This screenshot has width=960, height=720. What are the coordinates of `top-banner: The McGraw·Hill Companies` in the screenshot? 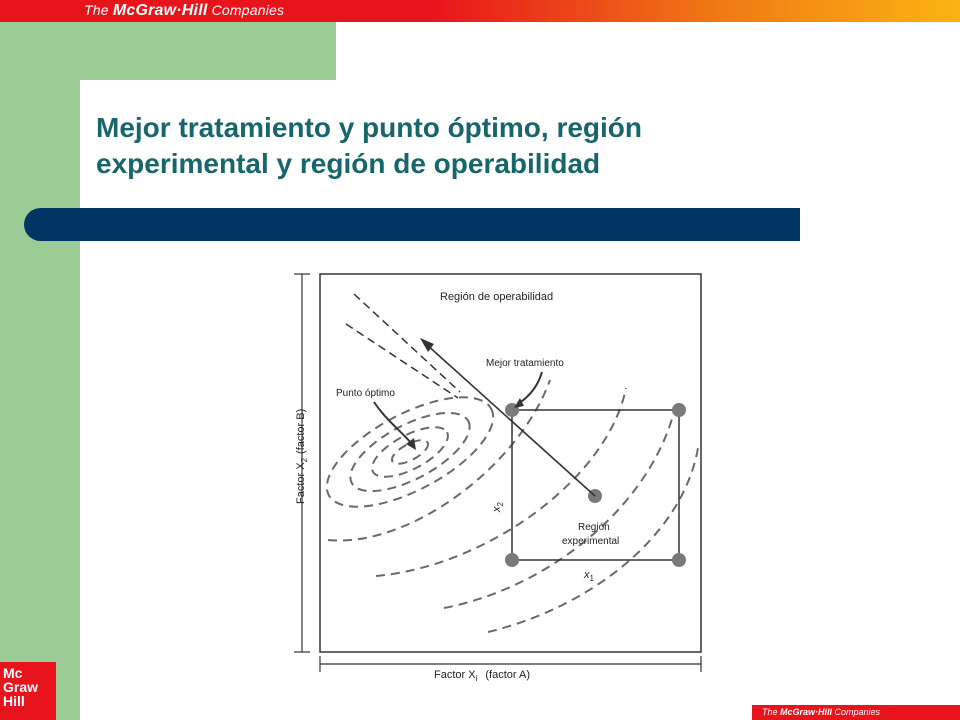 It's located at (480, 11).